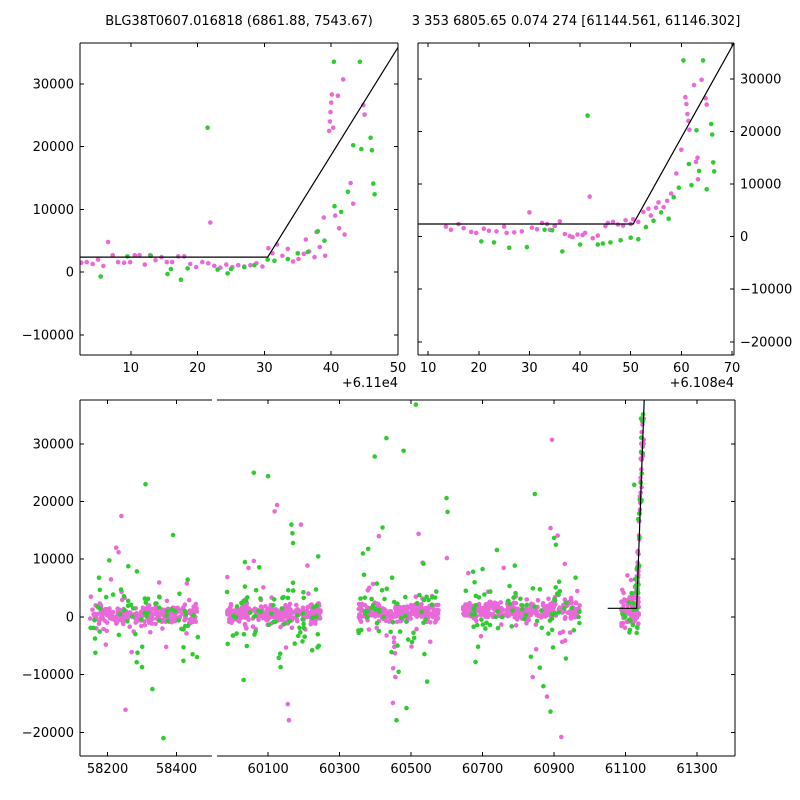 Image resolution: width=800 pixels, height=800 pixels. I want to click on x-tick-label: 60500, so click(410, 769).